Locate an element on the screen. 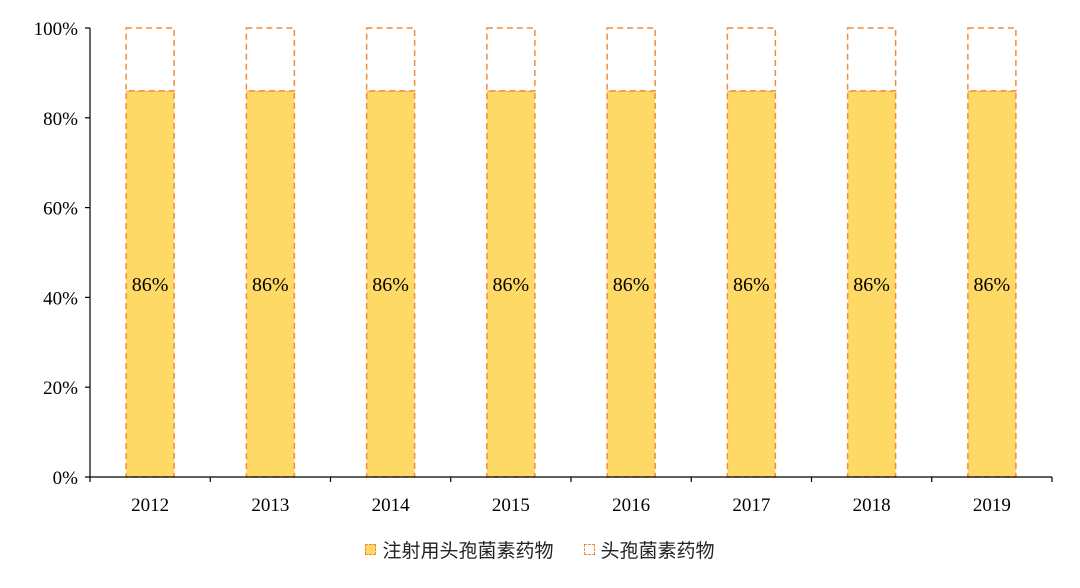 Image resolution: width=1080 pixels, height=588 pixels. legend-label-cephalosporin: 头孢菌素药物 is located at coordinates (657, 551).